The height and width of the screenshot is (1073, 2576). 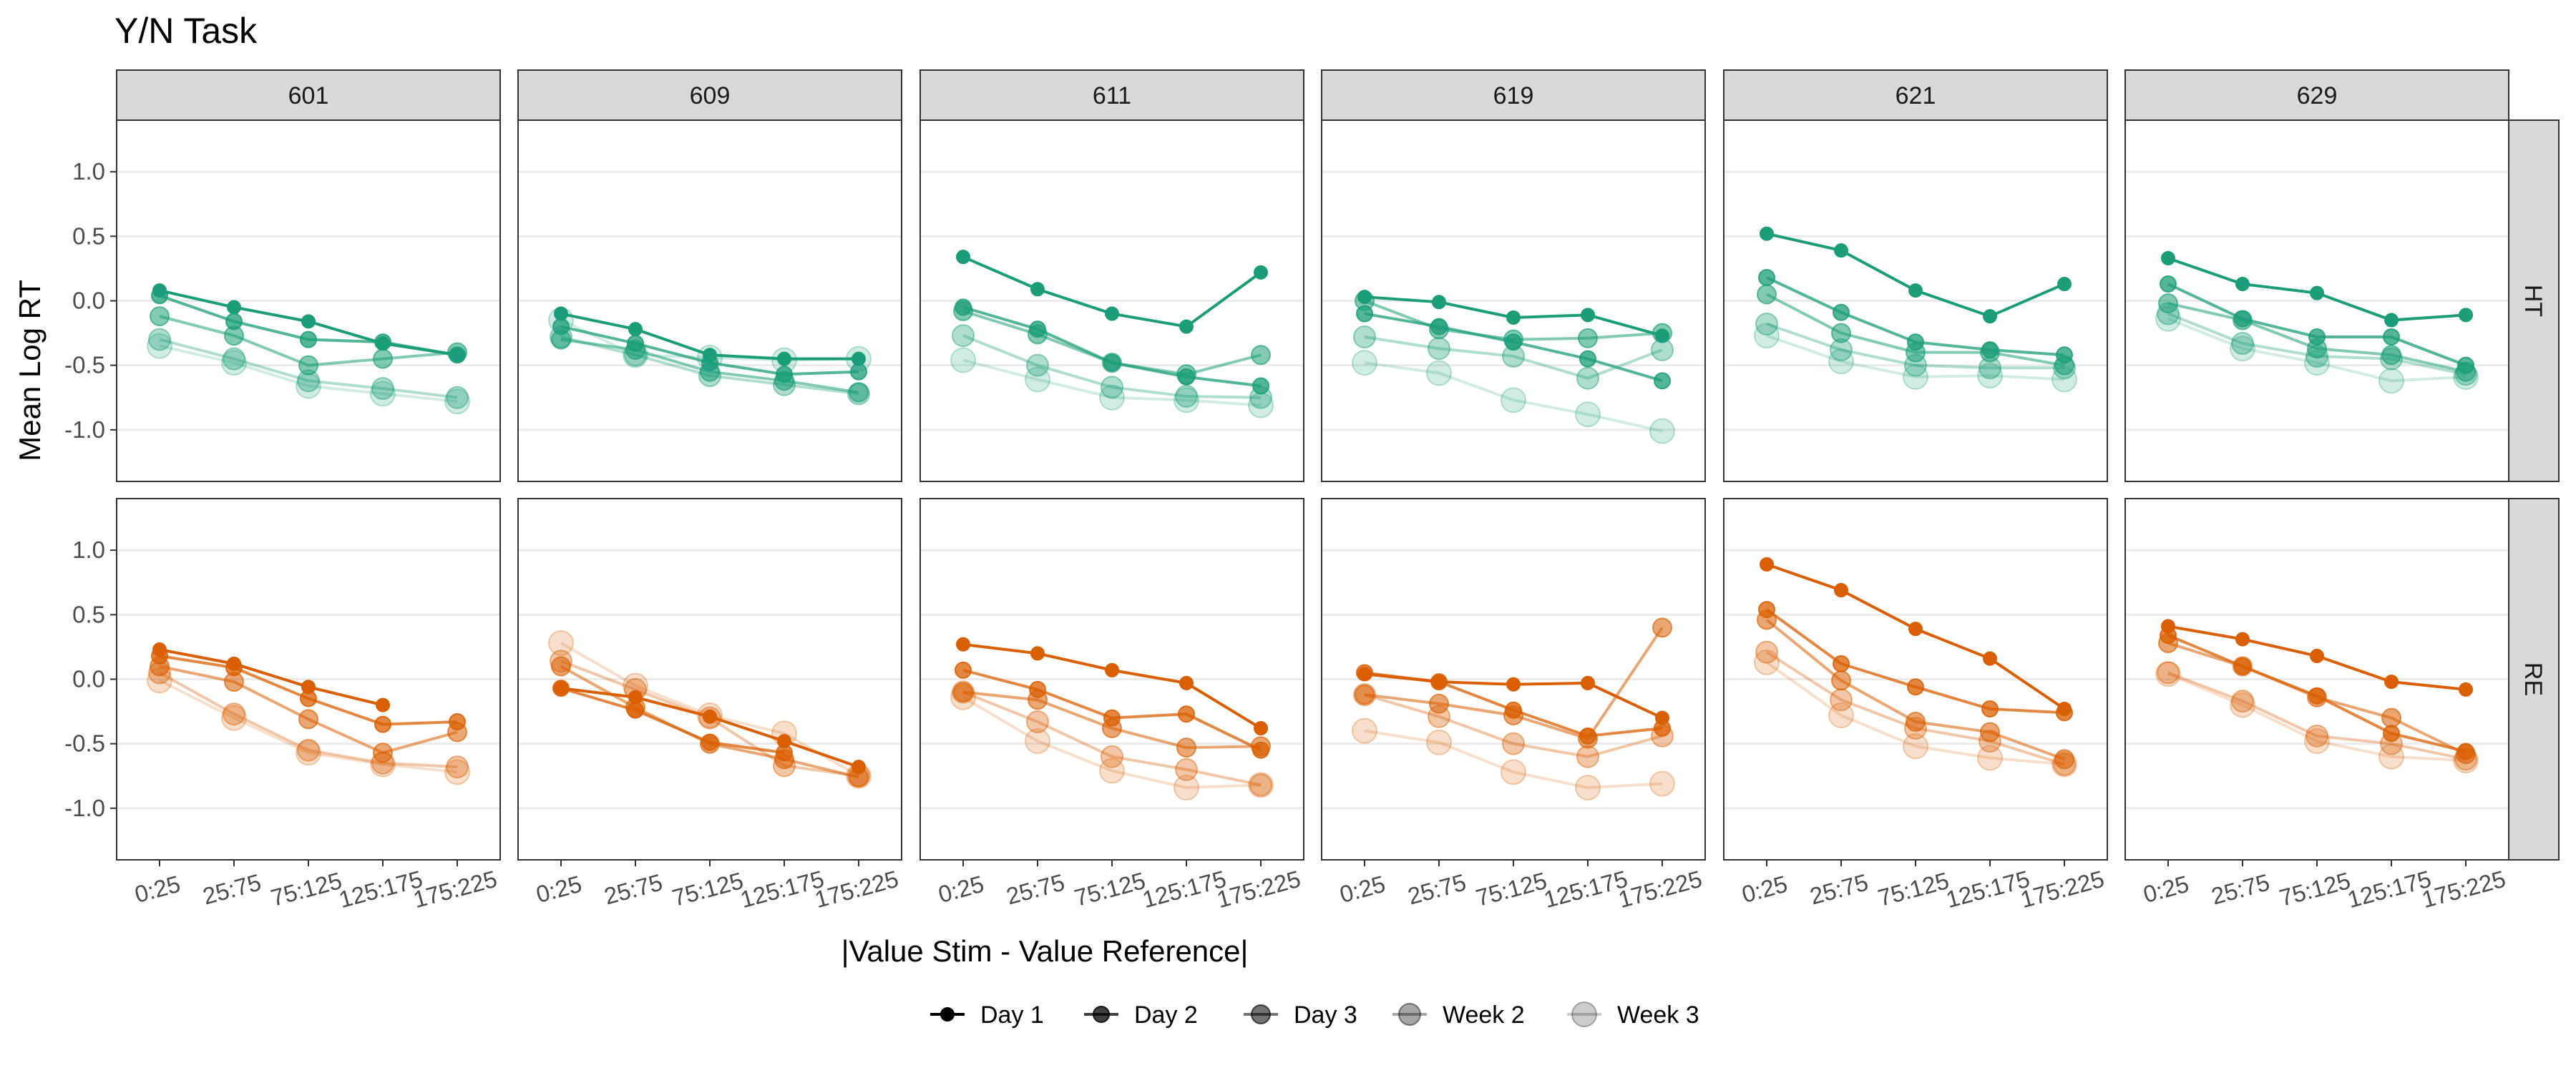 What do you see at coordinates (1112, 95) in the screenshot?
I see `strip-participant-label: 611` at bounding box center [1112, 95].